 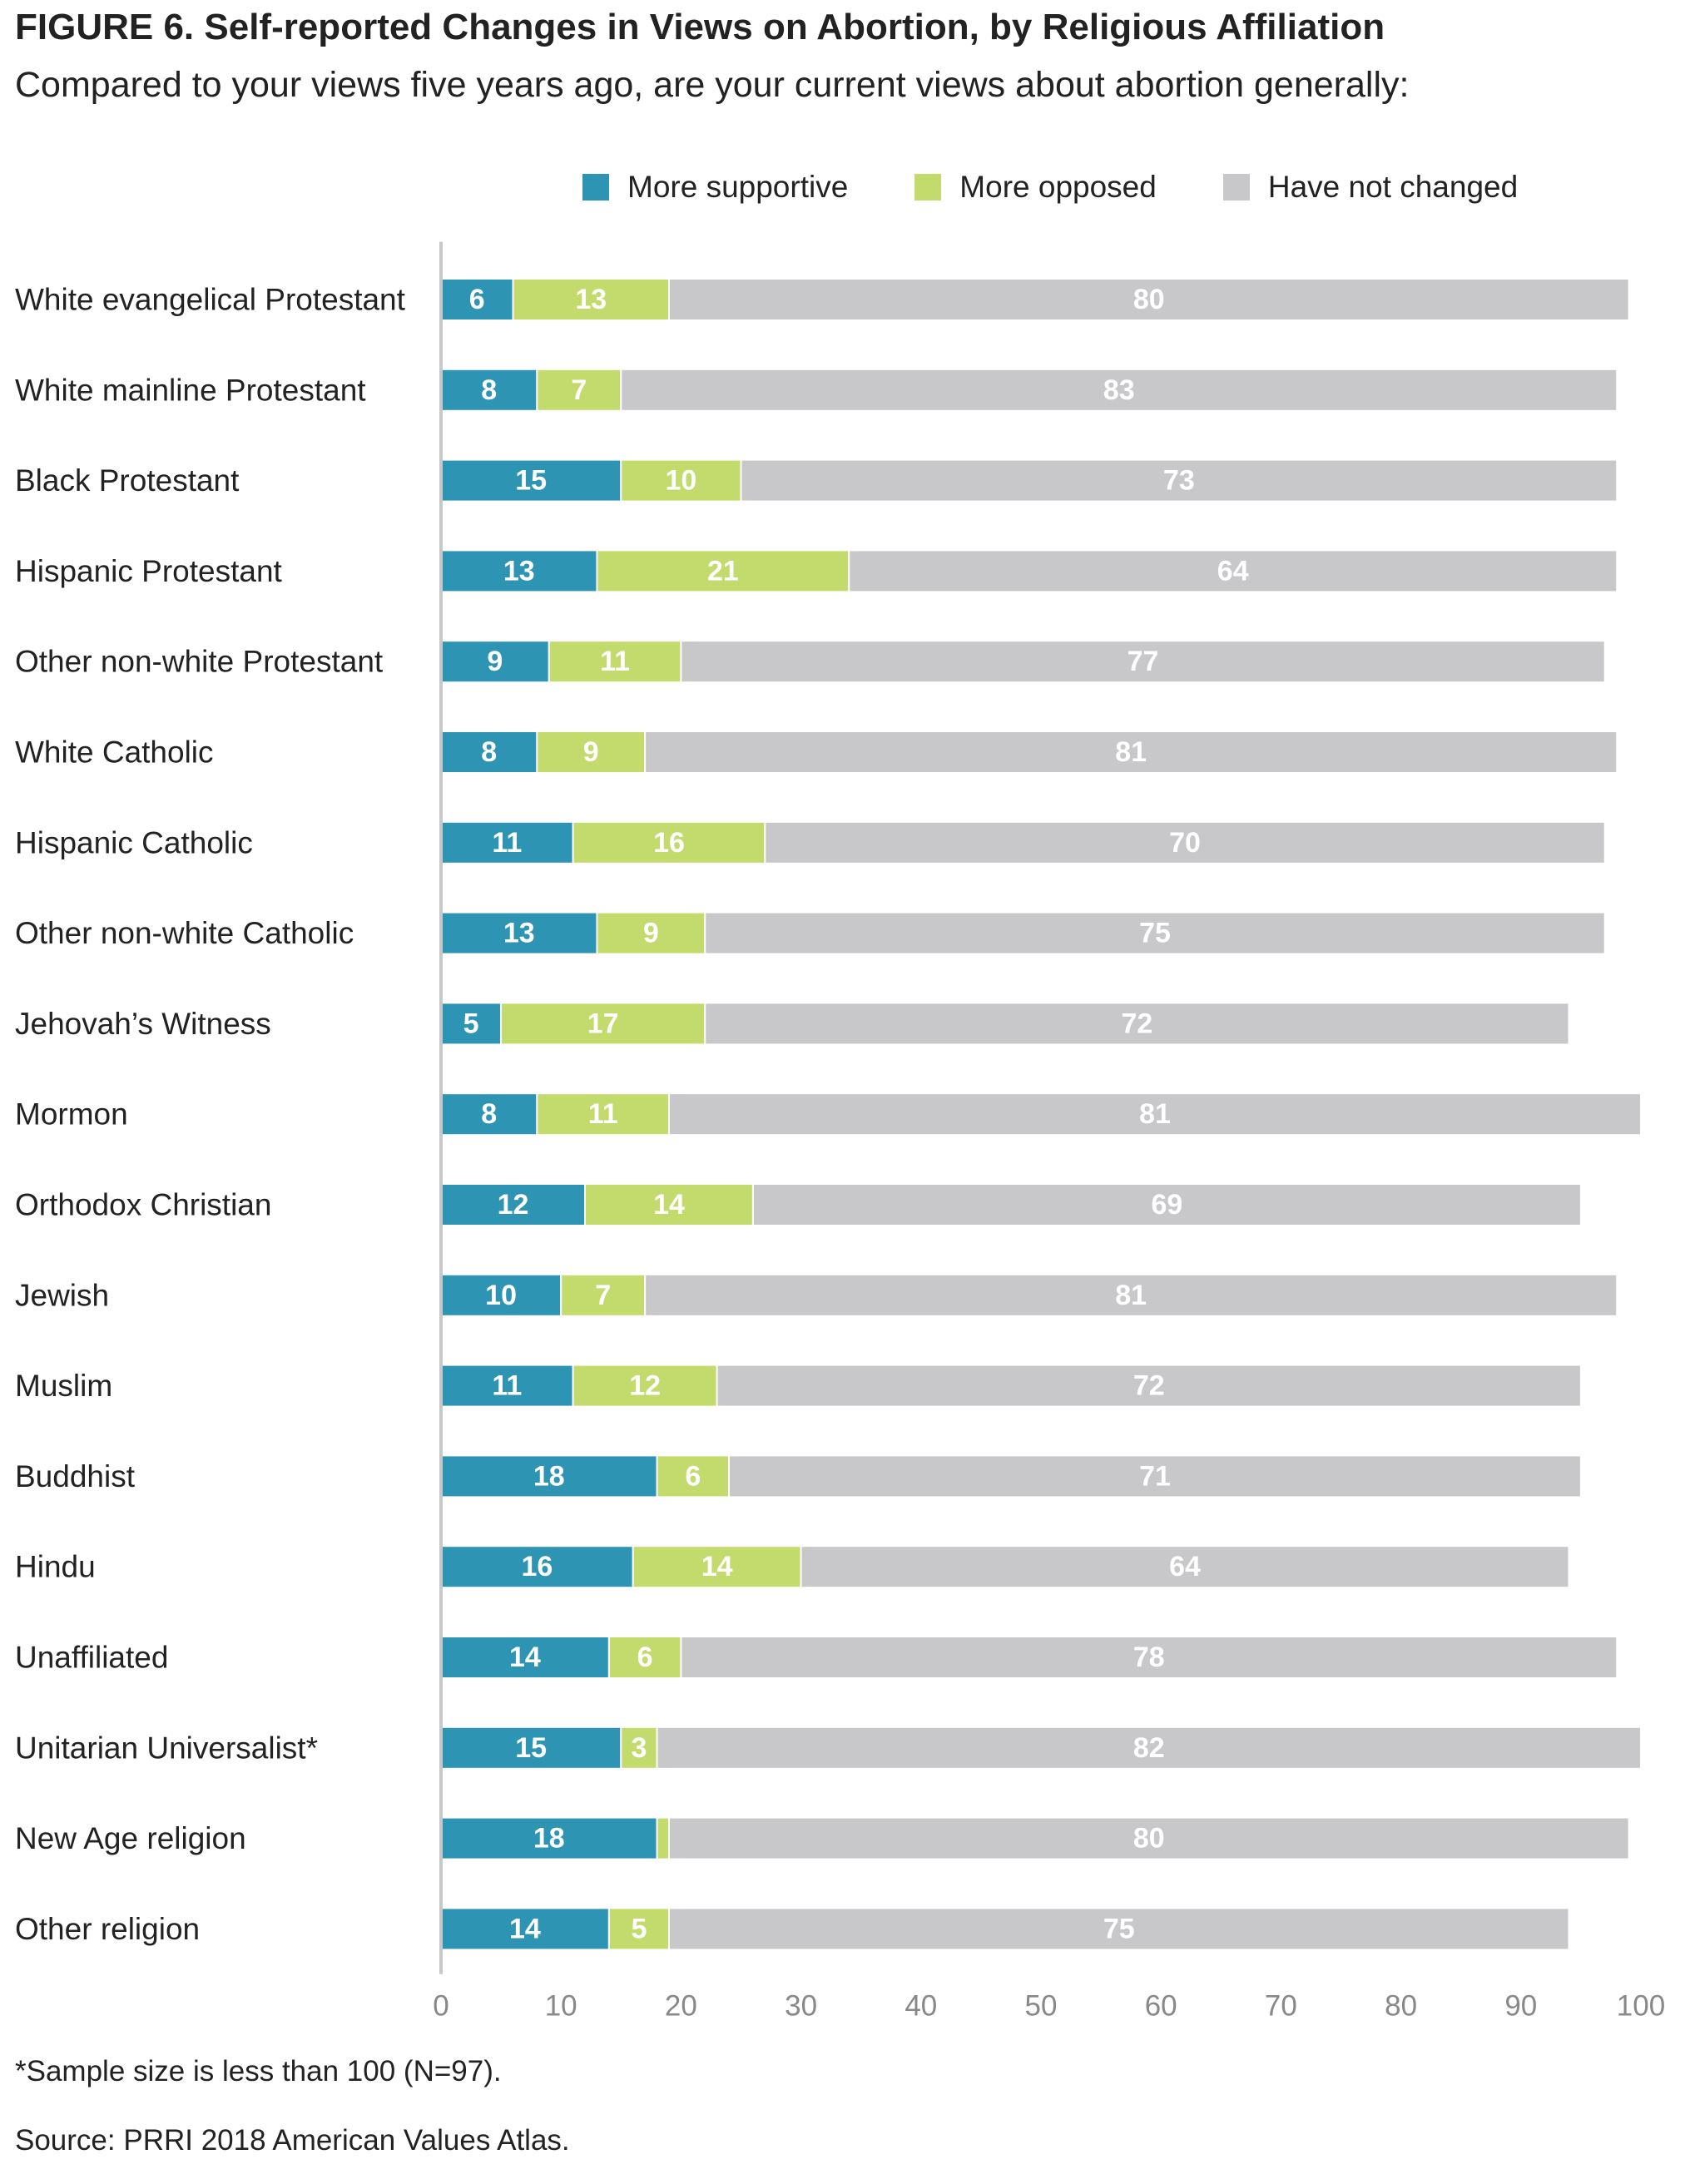 I want to click on data-label-more-opposed: 10, so click(x=681, y=481).